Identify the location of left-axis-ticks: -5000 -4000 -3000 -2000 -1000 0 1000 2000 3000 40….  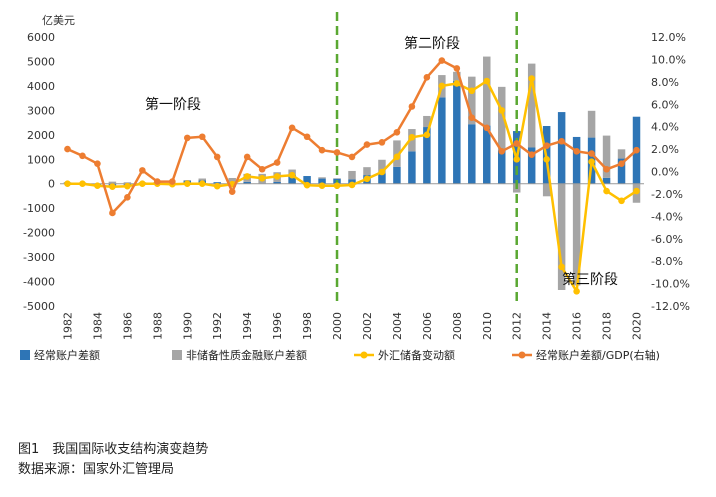
(39, 172).